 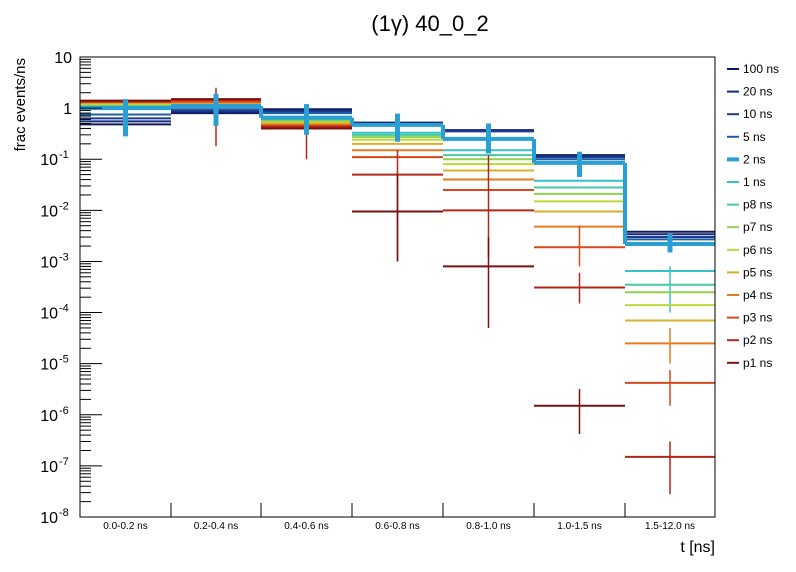 What do you see at coordinates (64, 513) in the screenshot?
I see `y-tick-exponent: -8` at bounding box center [64, 513].